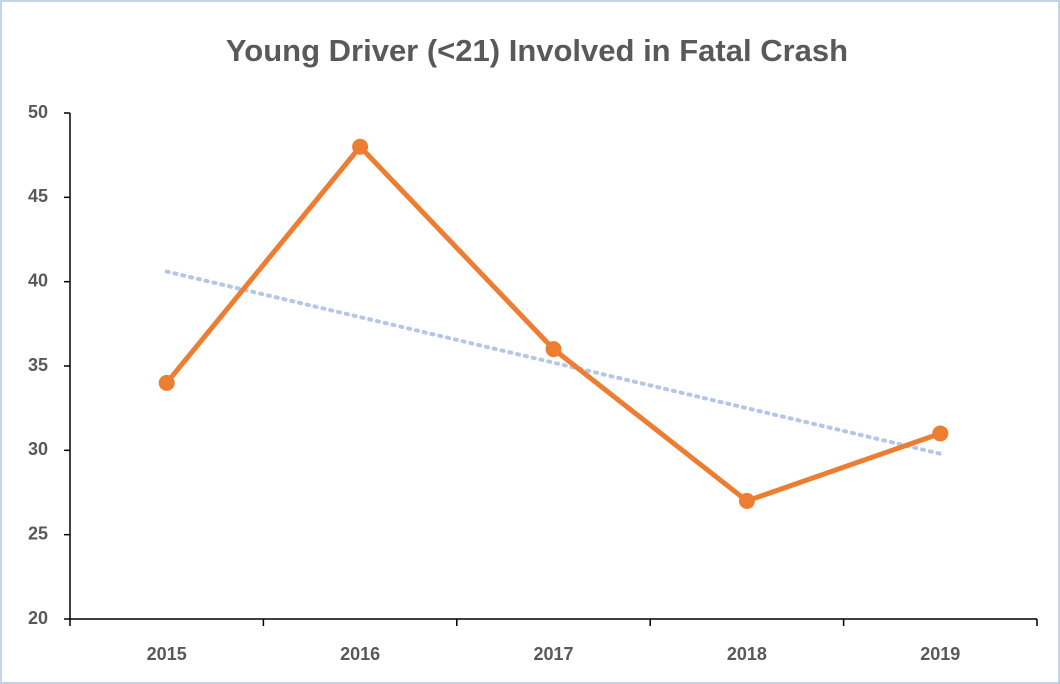  Describe the element at coordinates (747, 654) in the screenshot. I see `x-tick-label: 2018` at that location.